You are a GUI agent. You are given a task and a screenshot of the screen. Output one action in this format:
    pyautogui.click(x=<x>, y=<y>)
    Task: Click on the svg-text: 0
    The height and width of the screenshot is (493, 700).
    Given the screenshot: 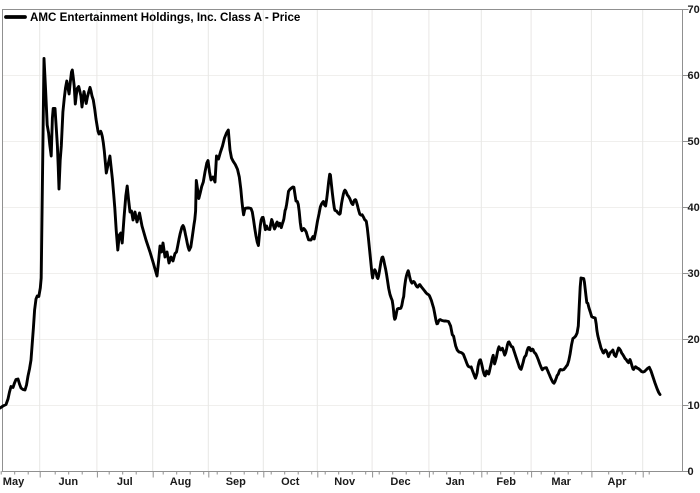 What is the action you would take?
    pyautogui.click(x=691, y=472)
    